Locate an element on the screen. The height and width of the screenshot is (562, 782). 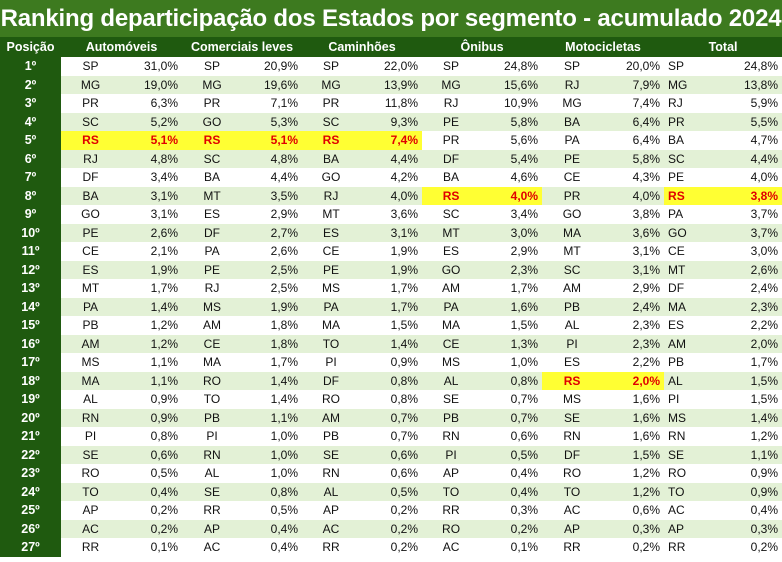
position-cell: 6º is located at coordinates (30, 158).